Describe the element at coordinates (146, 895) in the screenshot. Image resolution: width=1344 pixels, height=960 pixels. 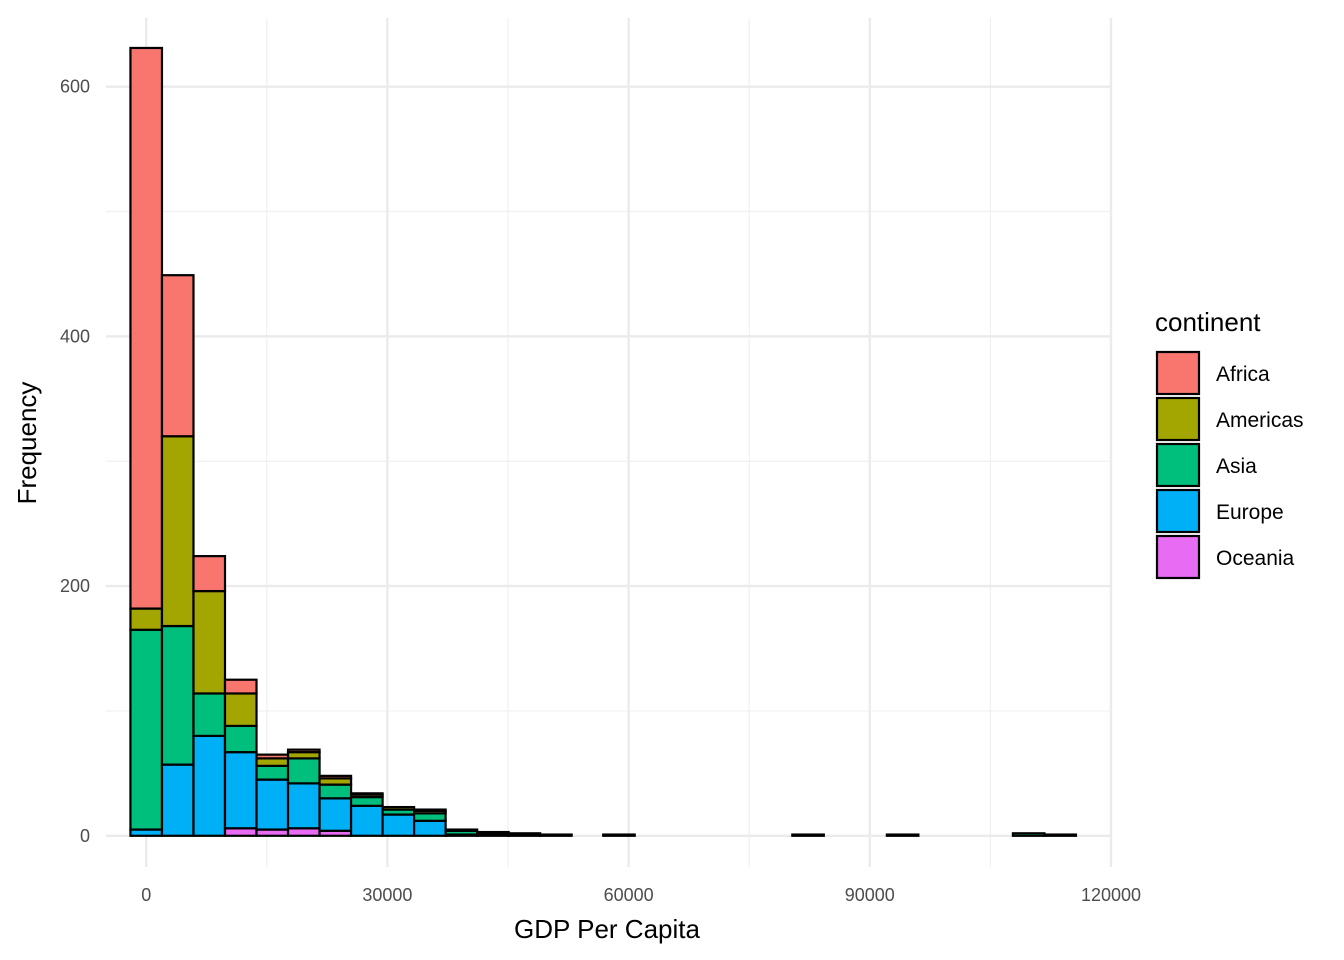
I see `x-tick-label: 0` at that location.